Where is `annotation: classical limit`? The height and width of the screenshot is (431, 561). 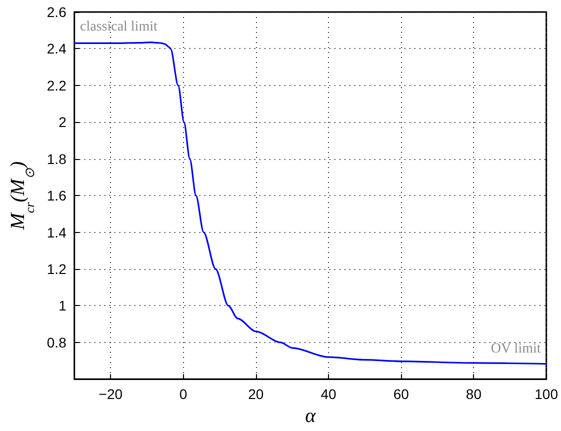
annotation: classical limit is located at coordinates (119, 27).